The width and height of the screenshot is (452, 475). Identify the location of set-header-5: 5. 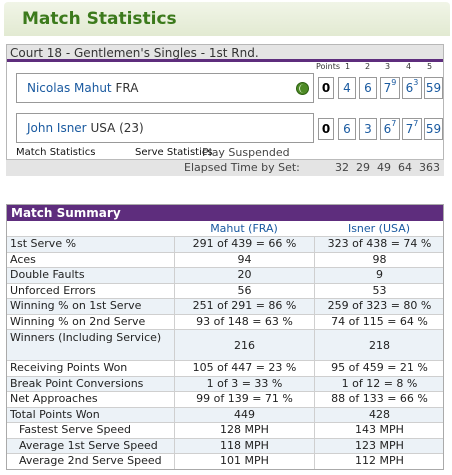
(430, 66).